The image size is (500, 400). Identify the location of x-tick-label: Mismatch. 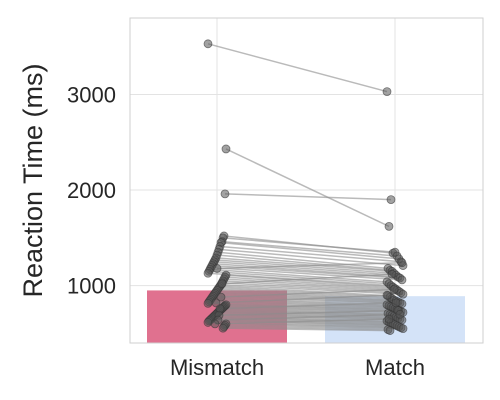
(217, 367).